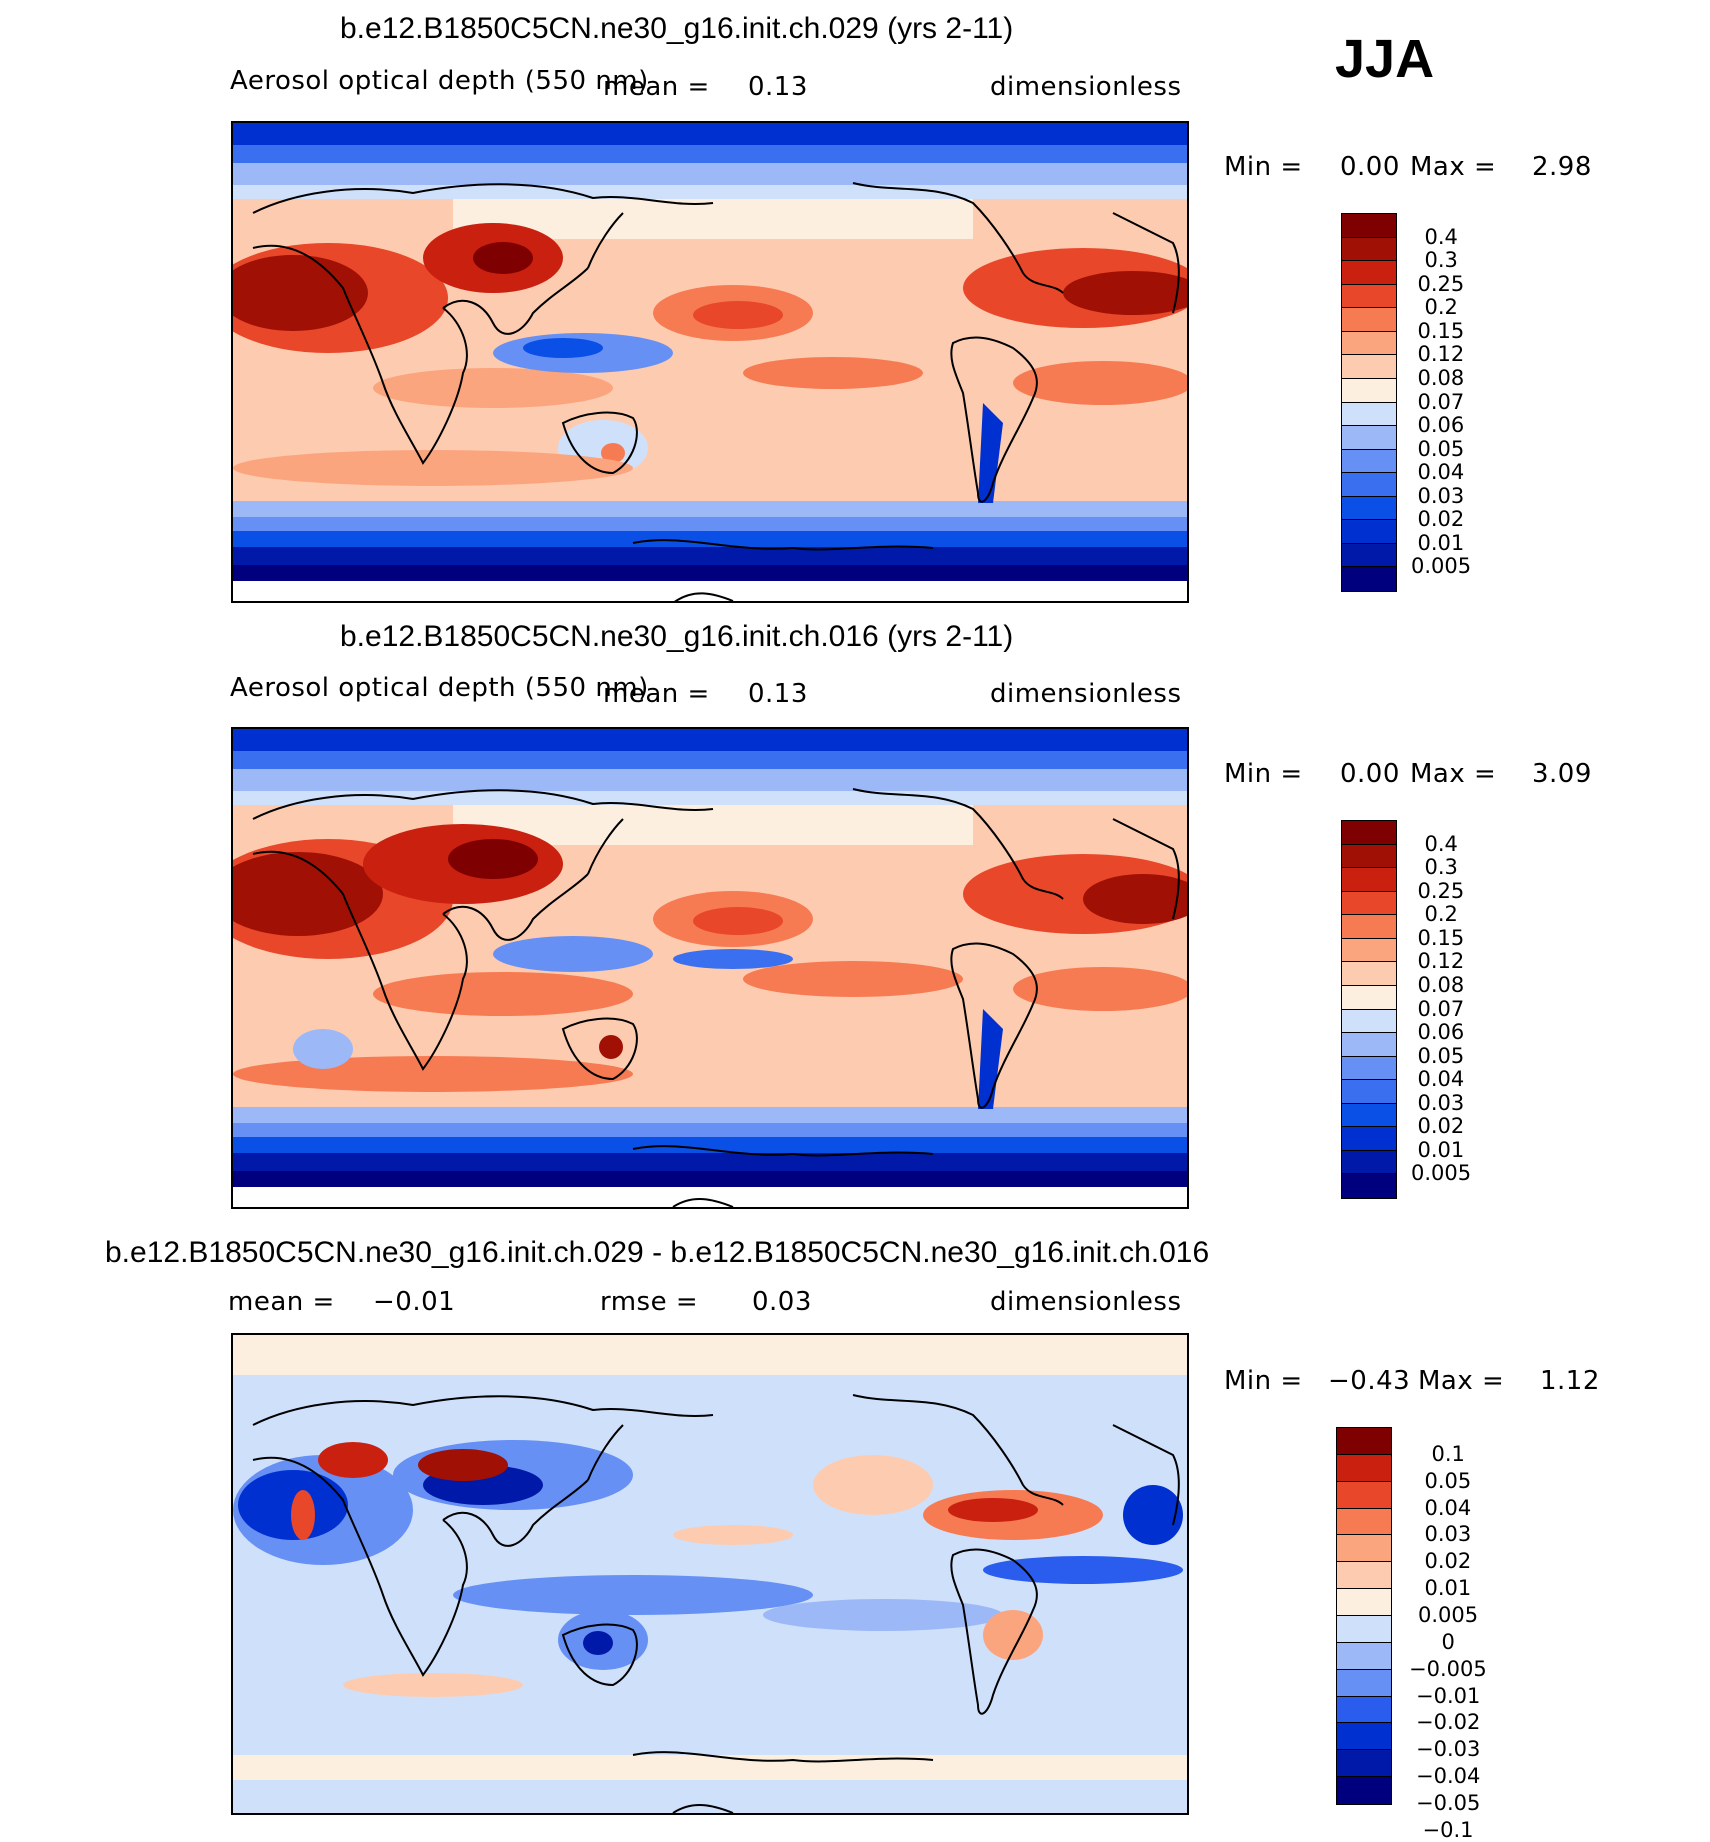 The width and height of the screenshot is (1710, 1842). I want to click on colorbar-tick-label: −0.1, so click(1448, 1829).